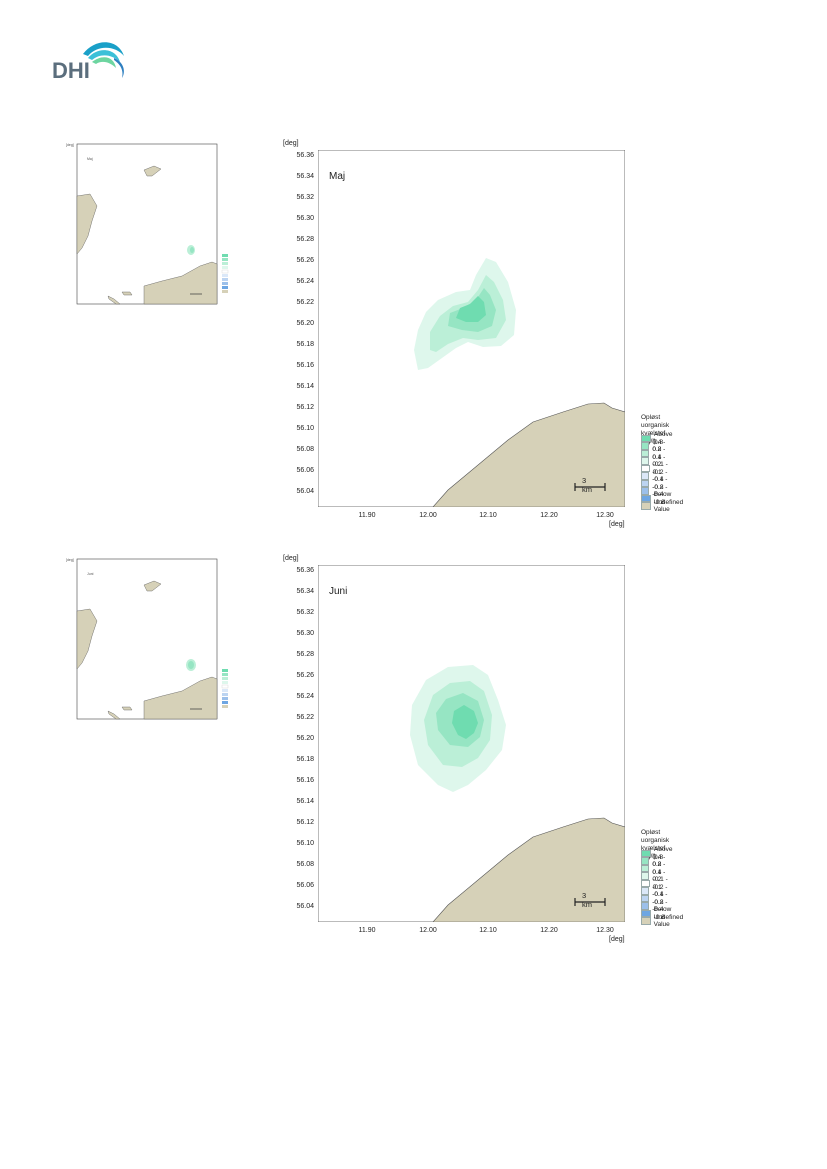 This screenshot has height=1169, width=827. Describe the element at coordinates (71, 70) in the screenshot. I see `logo-text: DHI` at that location.